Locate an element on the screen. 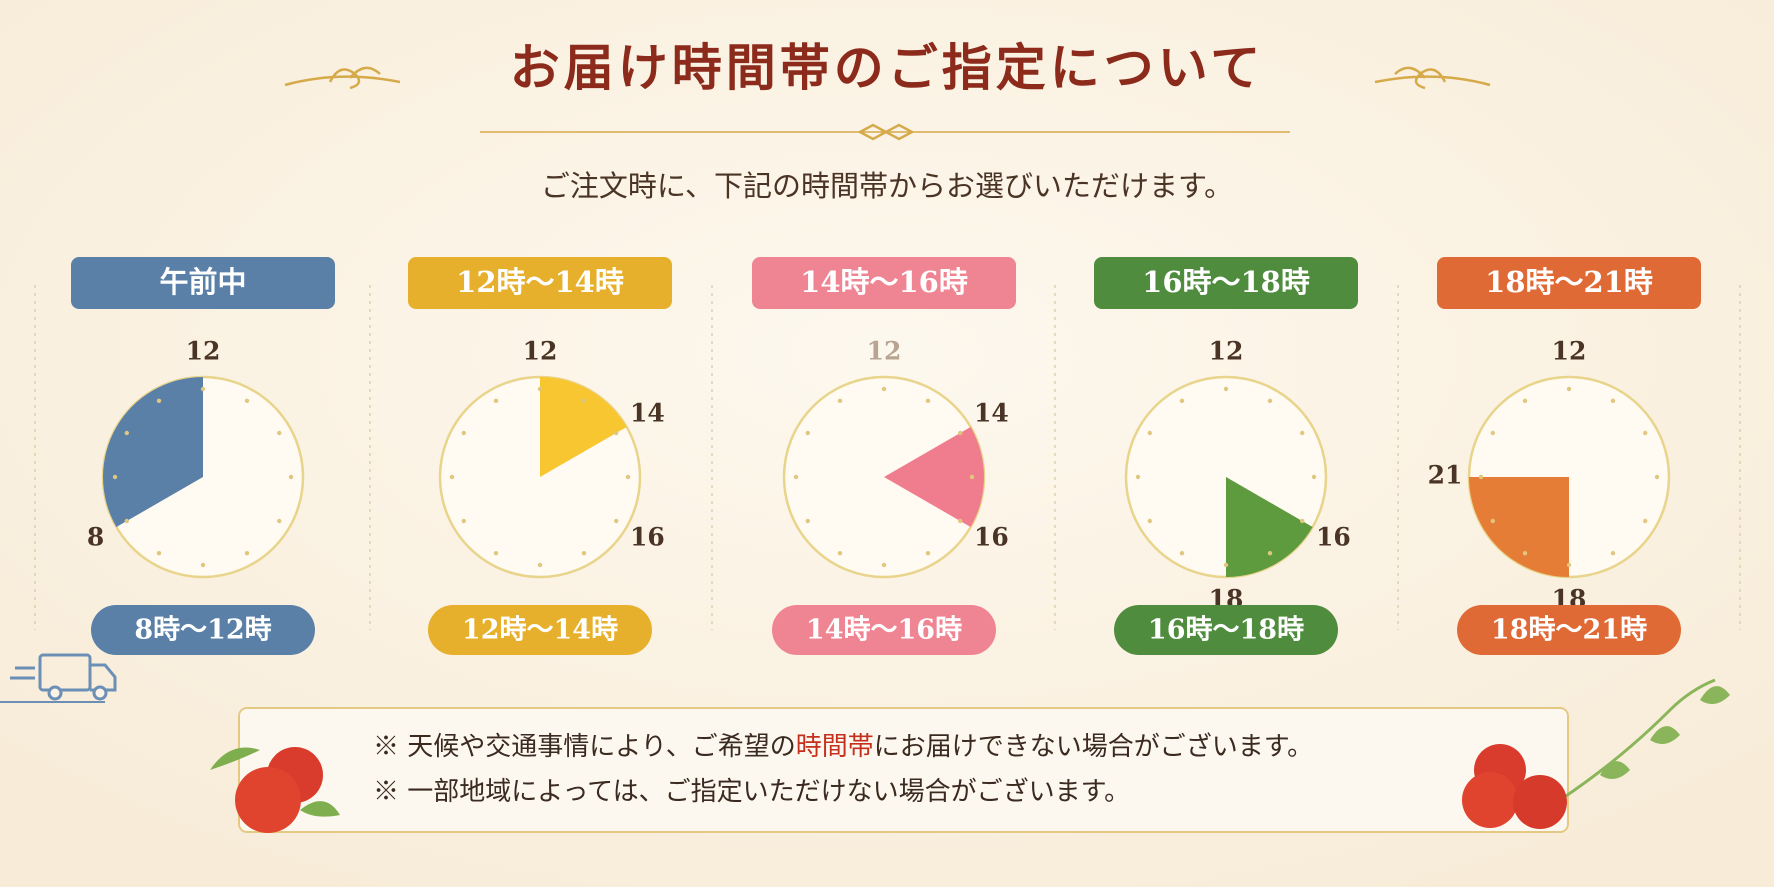 The height and width of the screenshot is (887, 1774). slot: 12時～14時 12 14 16 12時～14時 is located at coordinates (540, 456).